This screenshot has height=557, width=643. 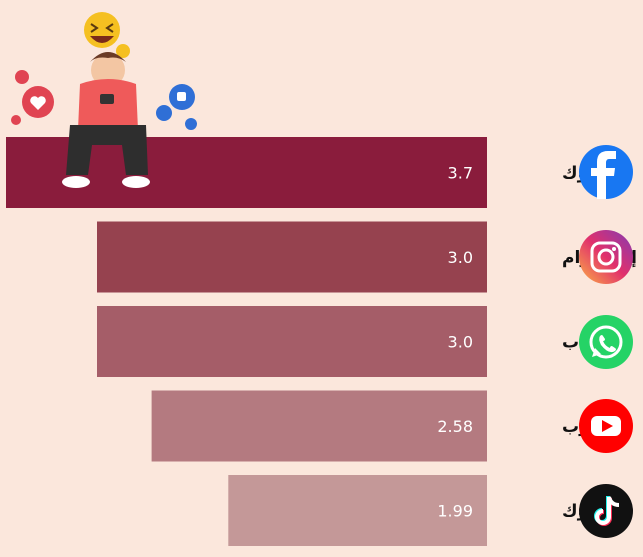 I want to click on whatsapp-icon, so click(x=606, y=342).